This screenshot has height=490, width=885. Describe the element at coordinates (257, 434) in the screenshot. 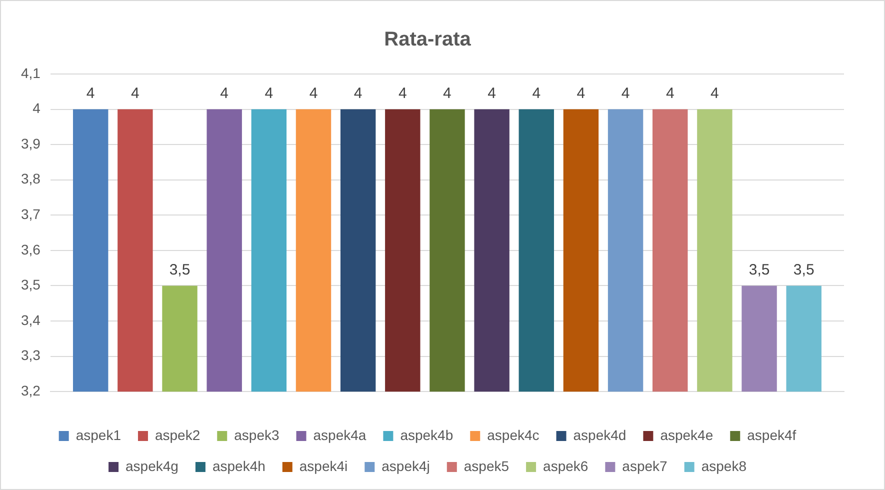

I see `legend-label: aspek3` at that location.